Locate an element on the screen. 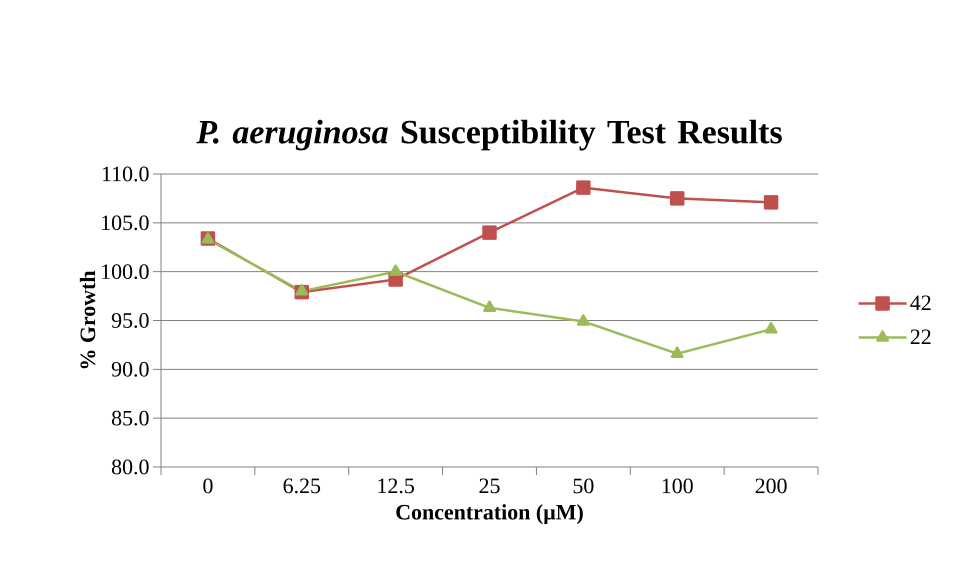 The image size is (955, 580). y-tick-label: 105.0 is located at coordinates (125, 222).